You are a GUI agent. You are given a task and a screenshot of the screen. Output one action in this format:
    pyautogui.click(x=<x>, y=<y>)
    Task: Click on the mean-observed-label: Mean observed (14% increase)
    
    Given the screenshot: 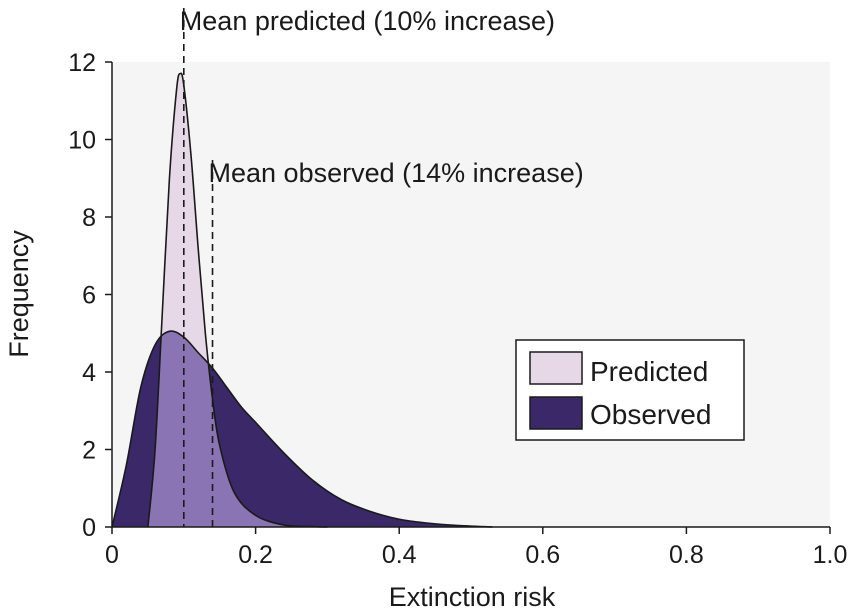 What is the action you would take?
    pyautogui.click(x=396, y=173)
    